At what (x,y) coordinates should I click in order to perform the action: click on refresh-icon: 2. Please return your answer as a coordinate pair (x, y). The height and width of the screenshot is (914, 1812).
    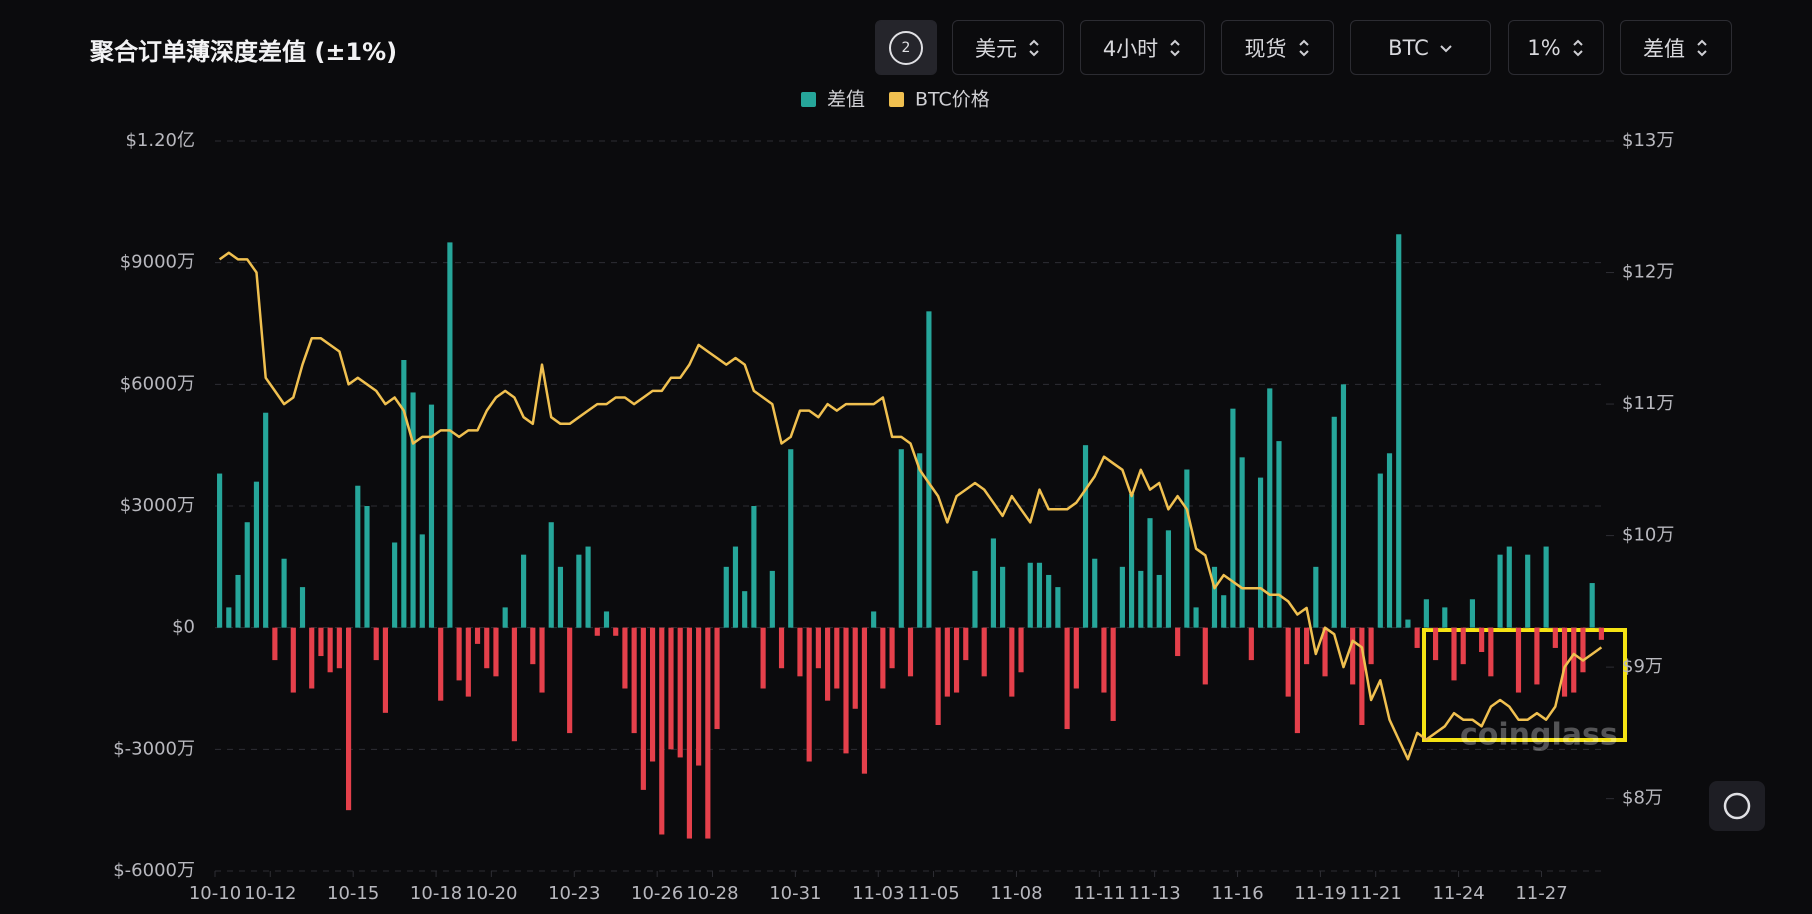
    Looking at the image, I should click on (906, 47).